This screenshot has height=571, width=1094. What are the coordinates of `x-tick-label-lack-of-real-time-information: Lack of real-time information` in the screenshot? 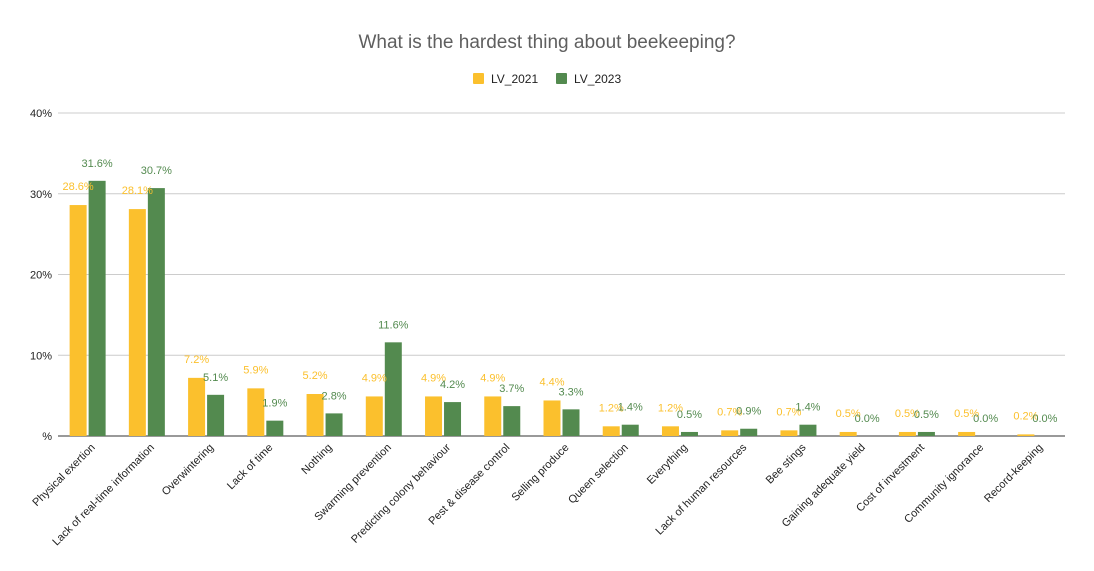 It's located at (103, 495).